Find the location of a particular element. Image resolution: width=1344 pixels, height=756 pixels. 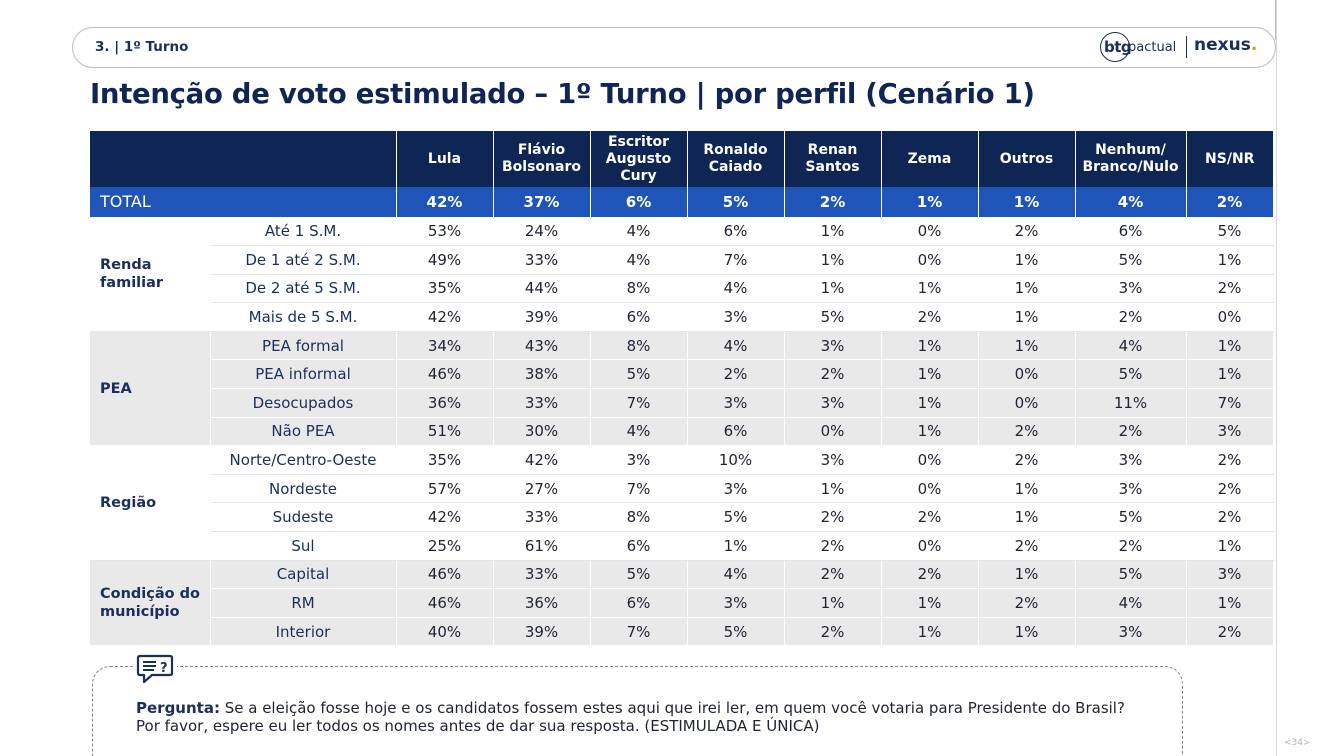

table-cell: 30% is located at coordinates (542, 432).